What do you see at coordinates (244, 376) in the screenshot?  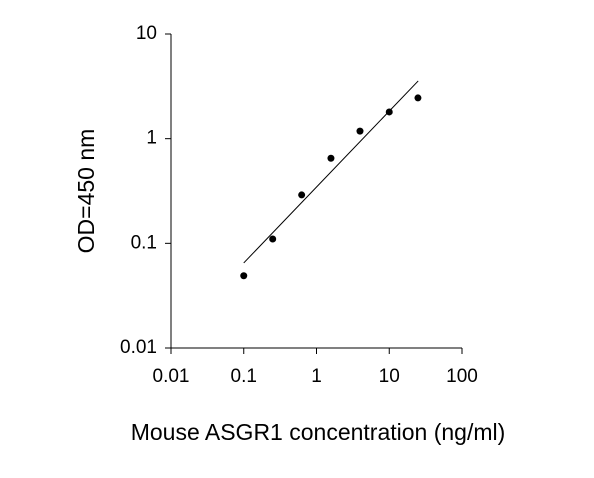 I see `x-tick-label: 0.1` at bounding box center [244, 376].